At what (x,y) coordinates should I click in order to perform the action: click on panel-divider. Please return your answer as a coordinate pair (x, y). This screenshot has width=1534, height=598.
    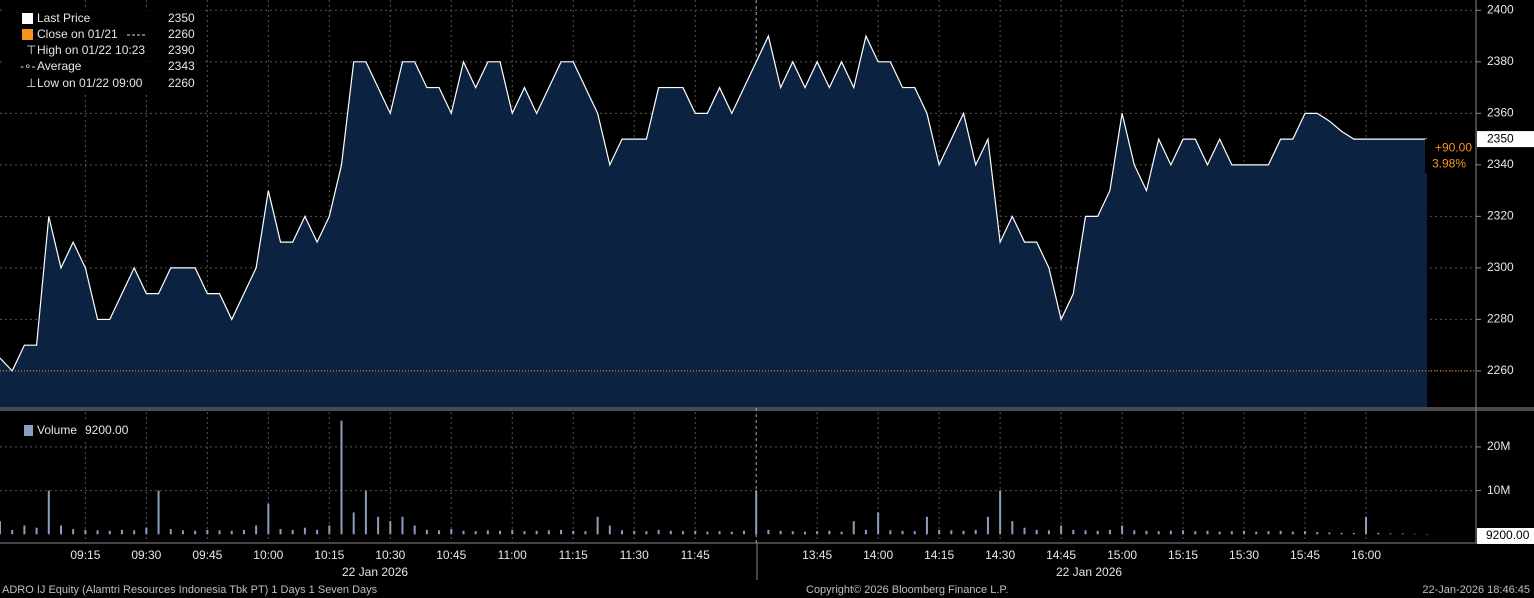
    Looking at the image, I should click on (767, 409).